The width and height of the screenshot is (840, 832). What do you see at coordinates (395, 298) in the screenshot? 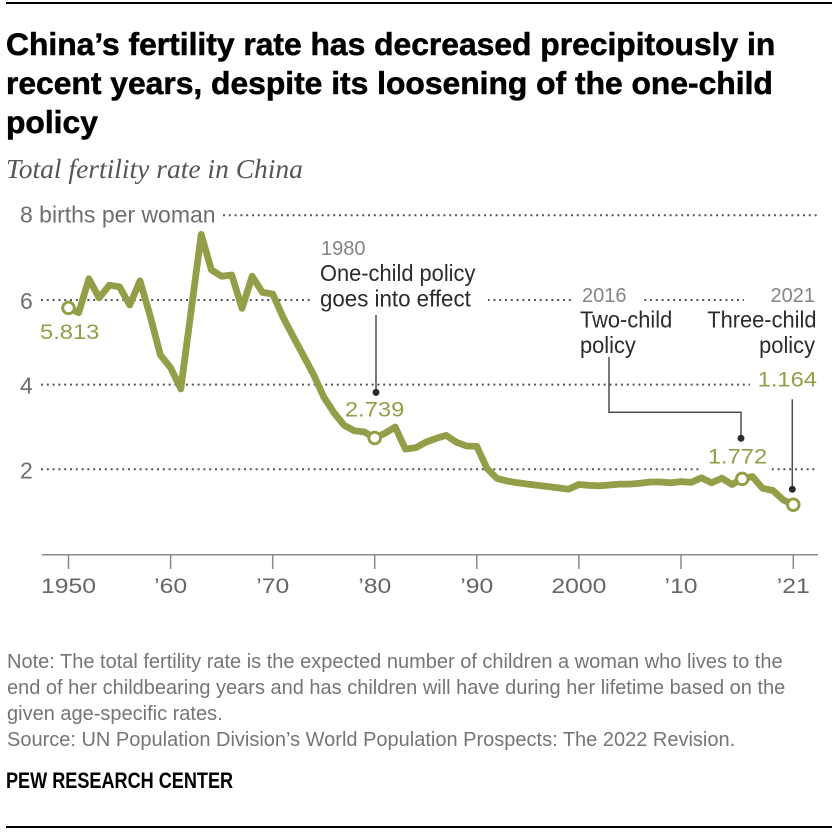
I see `svg-text: goes into effect` at bounding box center [395, 298].